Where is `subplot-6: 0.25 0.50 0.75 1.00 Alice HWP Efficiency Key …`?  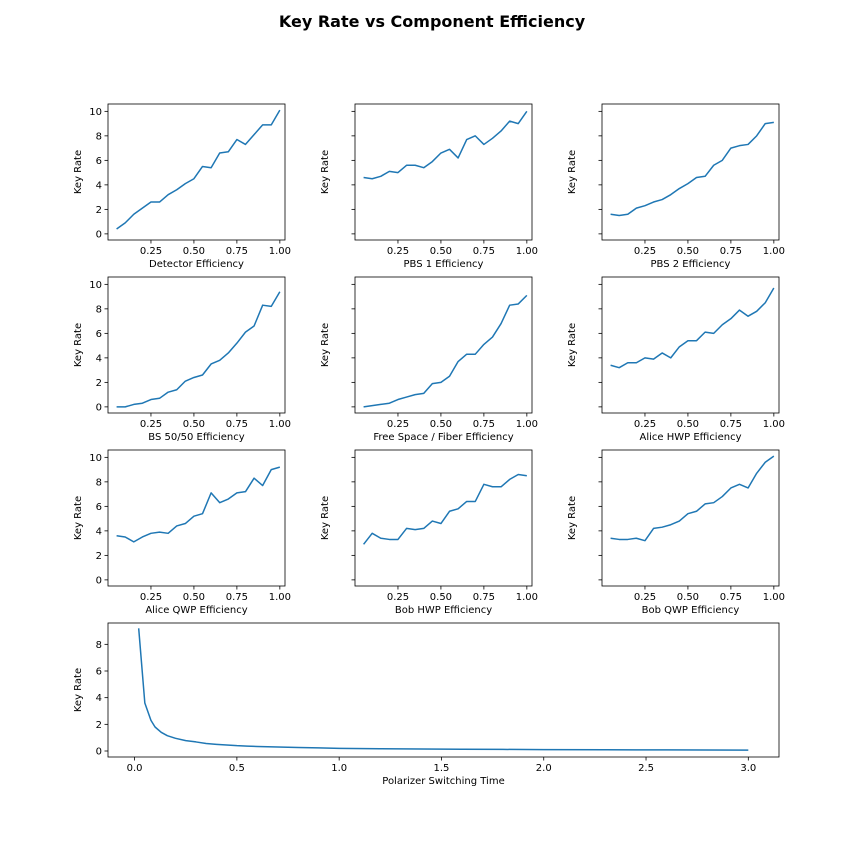 subplot-6: 0.25 0.50 0.75 1.00 Alice HWP Efficiency Key … is located at coordinates (676, 360).